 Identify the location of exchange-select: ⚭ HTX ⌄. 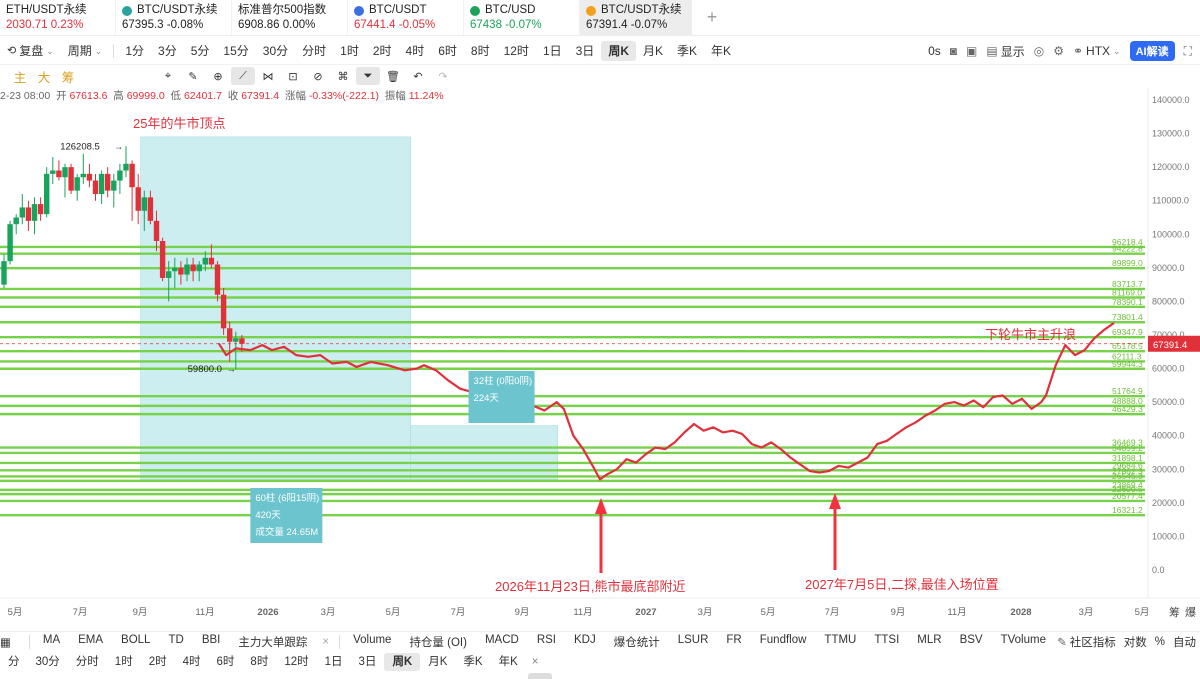
(1096, 51).